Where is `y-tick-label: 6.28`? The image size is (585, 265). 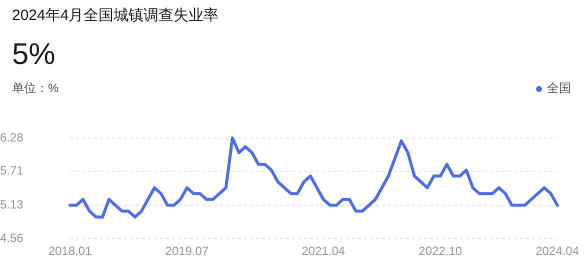 y-tick-label: 6.28 is located at coordinates (12, 137).